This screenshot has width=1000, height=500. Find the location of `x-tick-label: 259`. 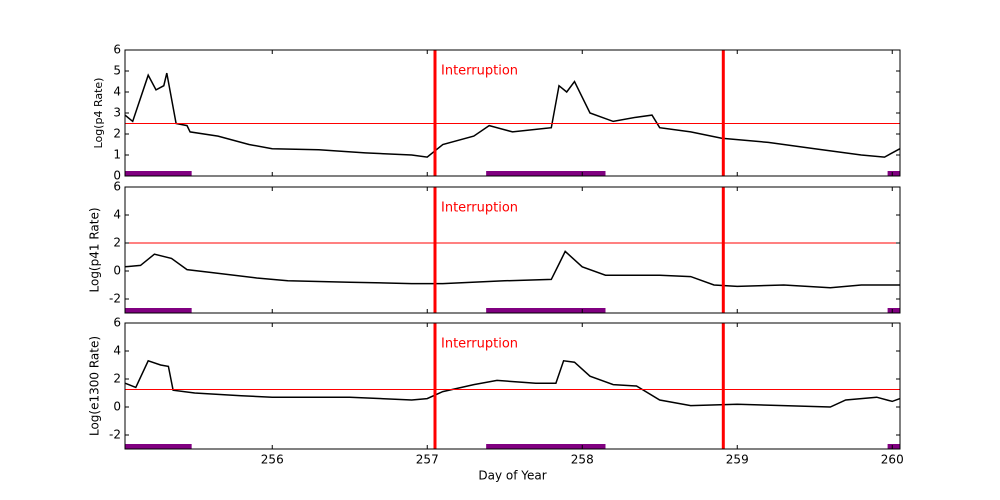

x-tick-label: 259 is located at coordinates (737, 460).